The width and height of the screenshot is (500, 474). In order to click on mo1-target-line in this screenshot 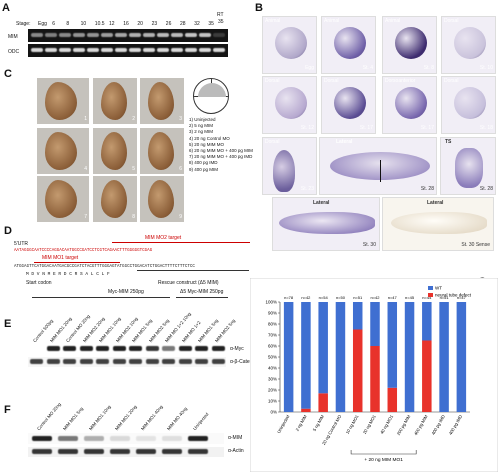, I will do `click(77, 262)`.